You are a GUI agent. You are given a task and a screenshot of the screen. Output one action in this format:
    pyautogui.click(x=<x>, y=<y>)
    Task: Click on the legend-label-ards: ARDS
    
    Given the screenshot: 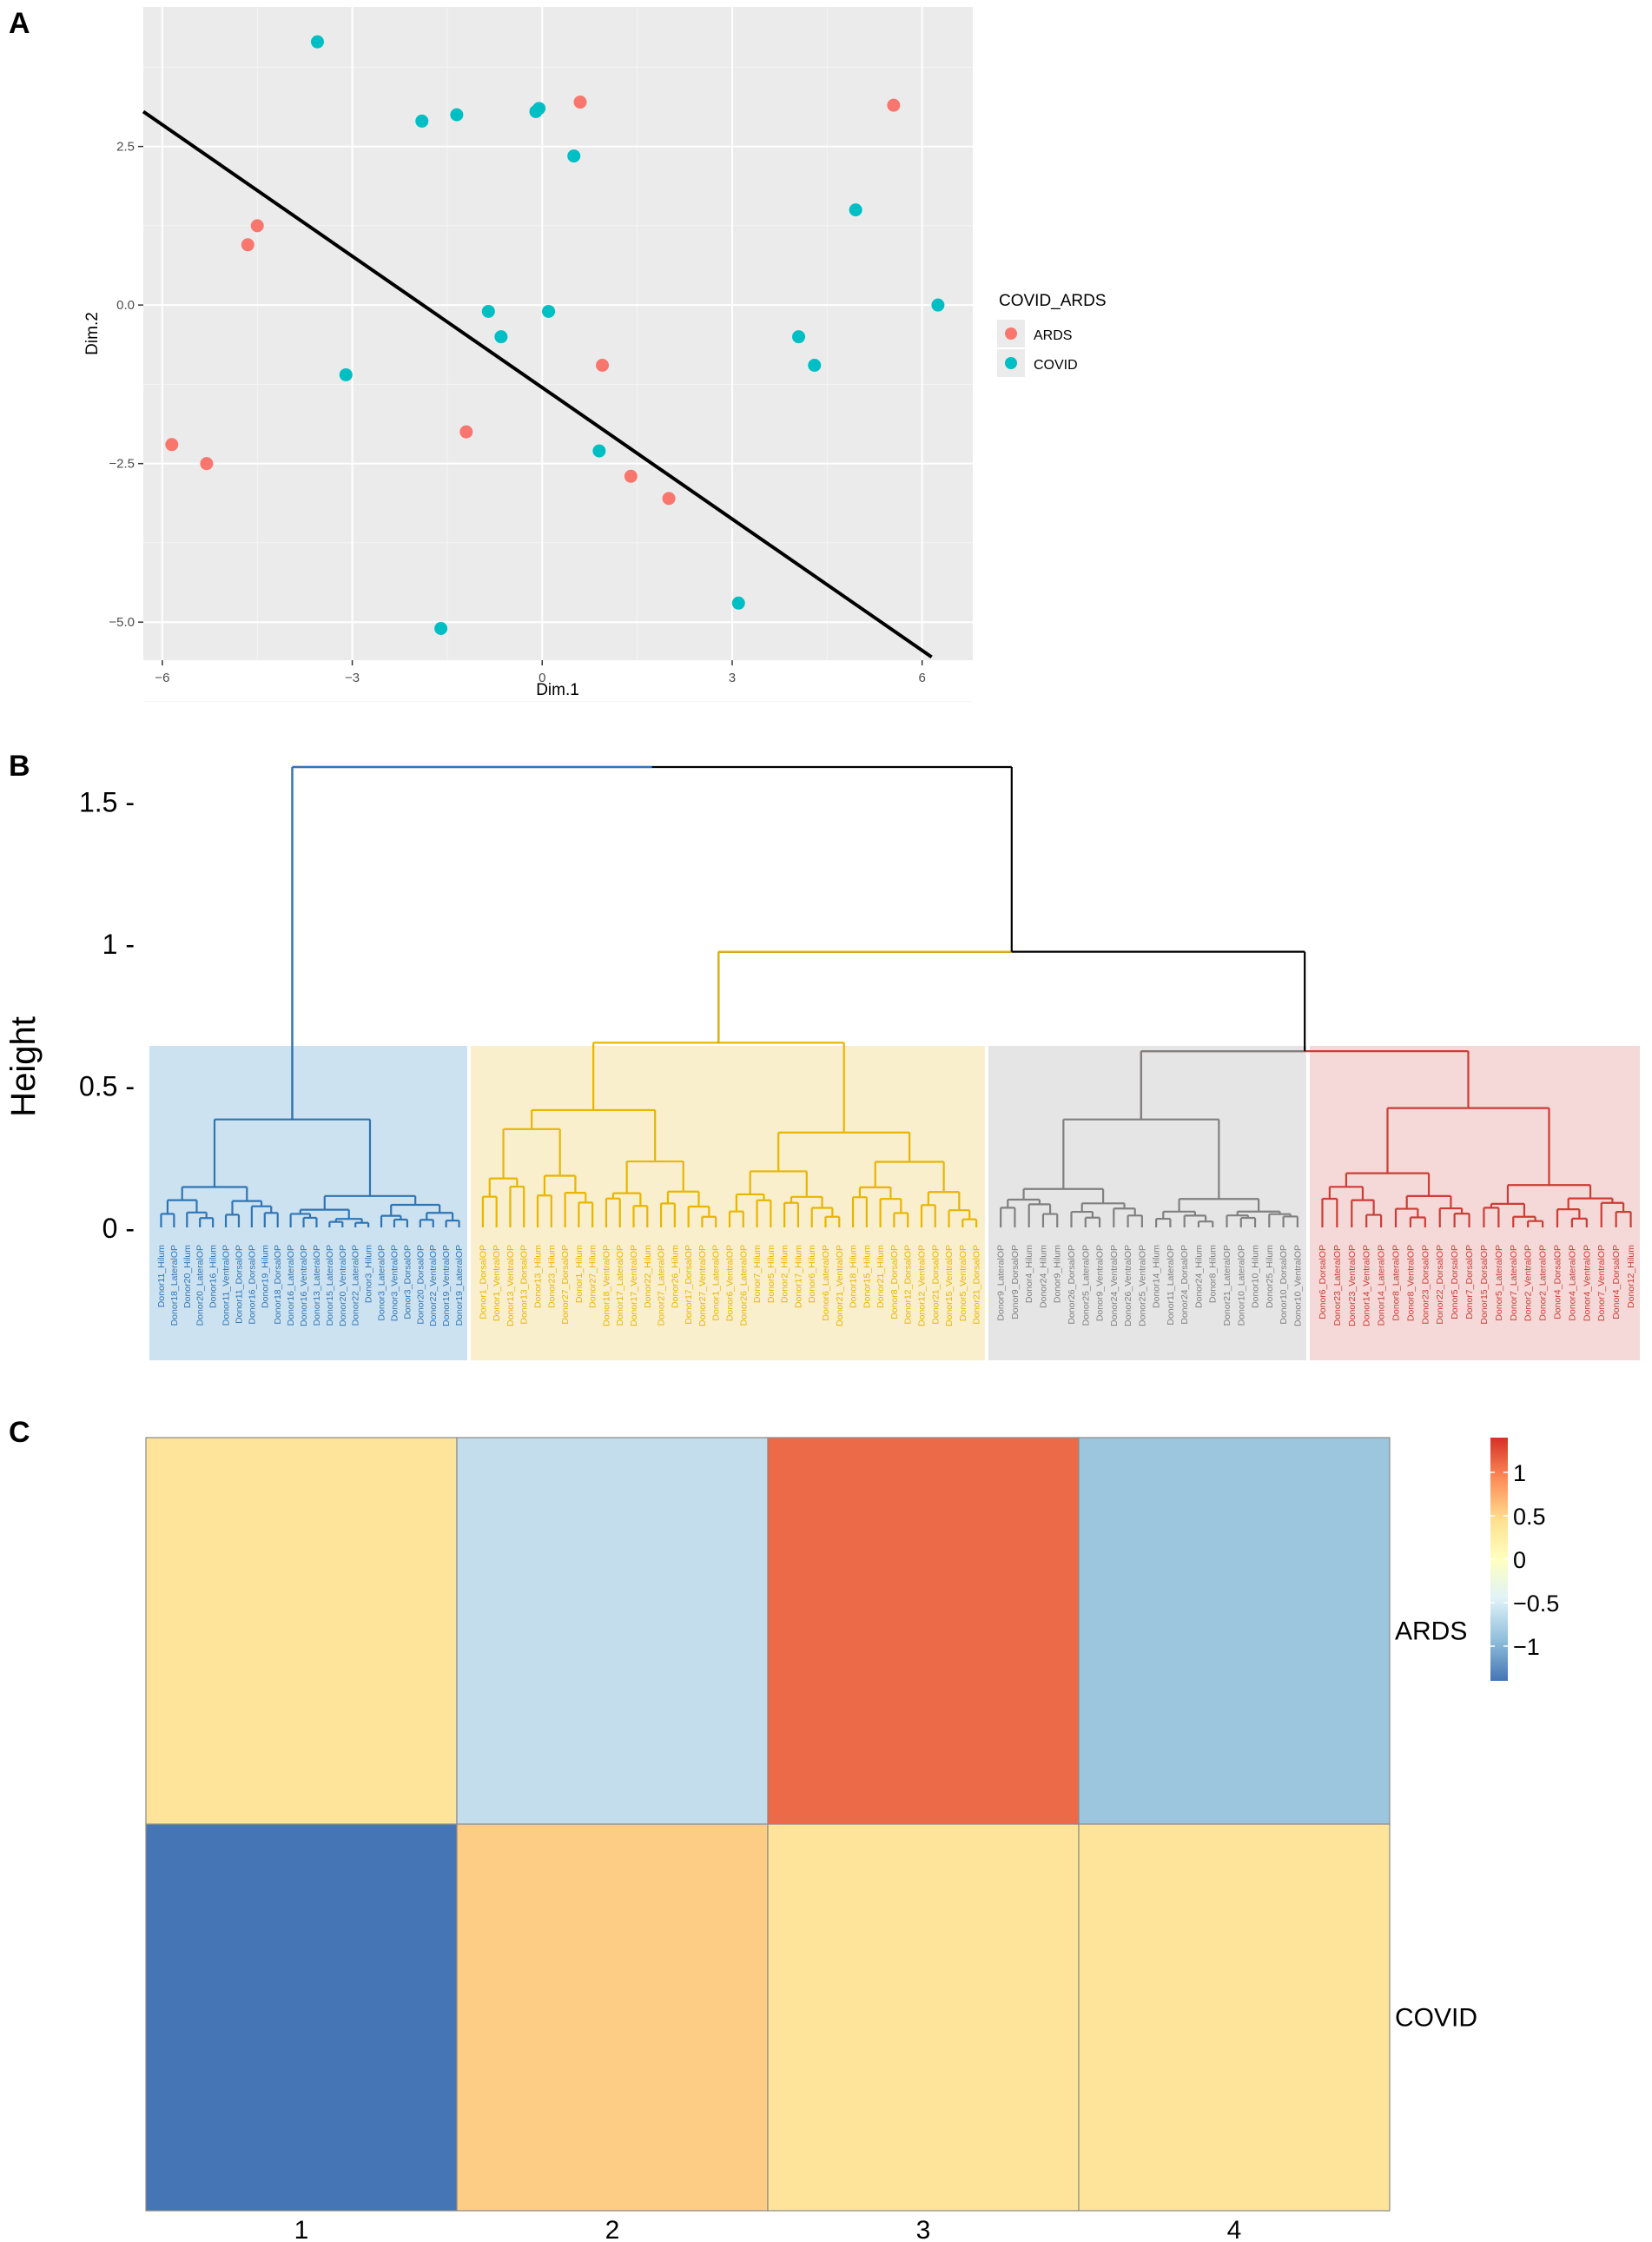 What is the action you would take?
    pyautogui.click(x=1053, y=335)
    